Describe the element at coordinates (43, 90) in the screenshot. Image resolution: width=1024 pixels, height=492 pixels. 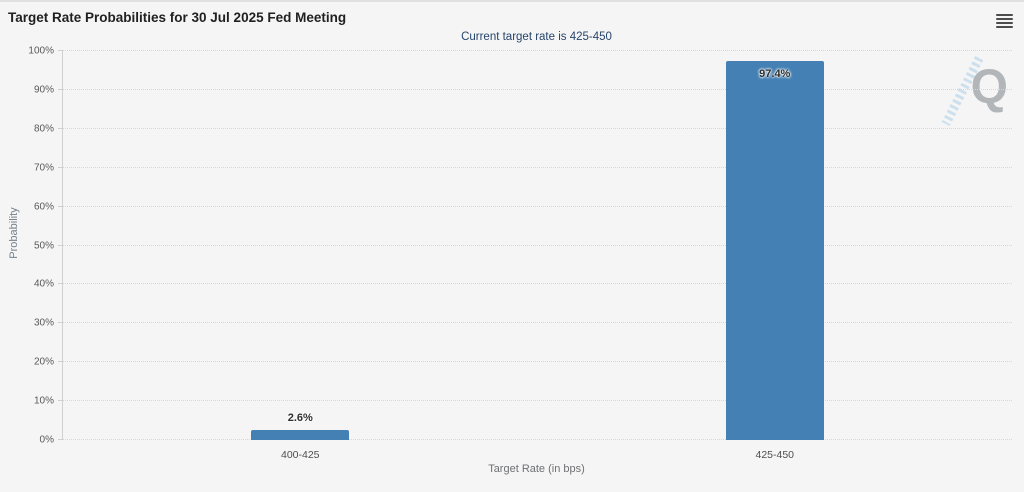
I see `y-tick-label: 90%` at that location.